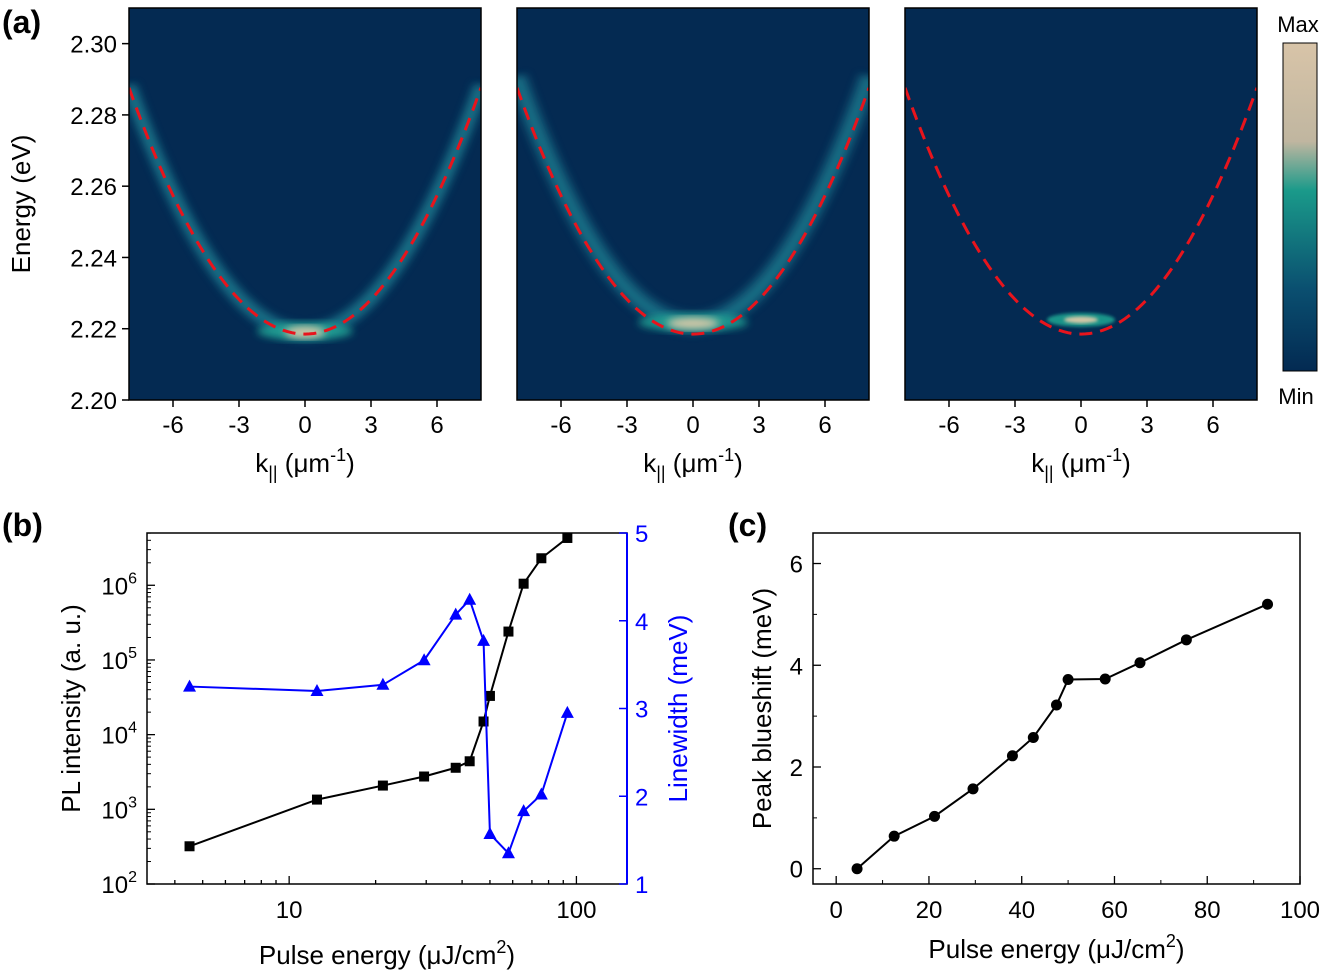  I want to click on y-tick-label: 2.22, so click(93, 330).